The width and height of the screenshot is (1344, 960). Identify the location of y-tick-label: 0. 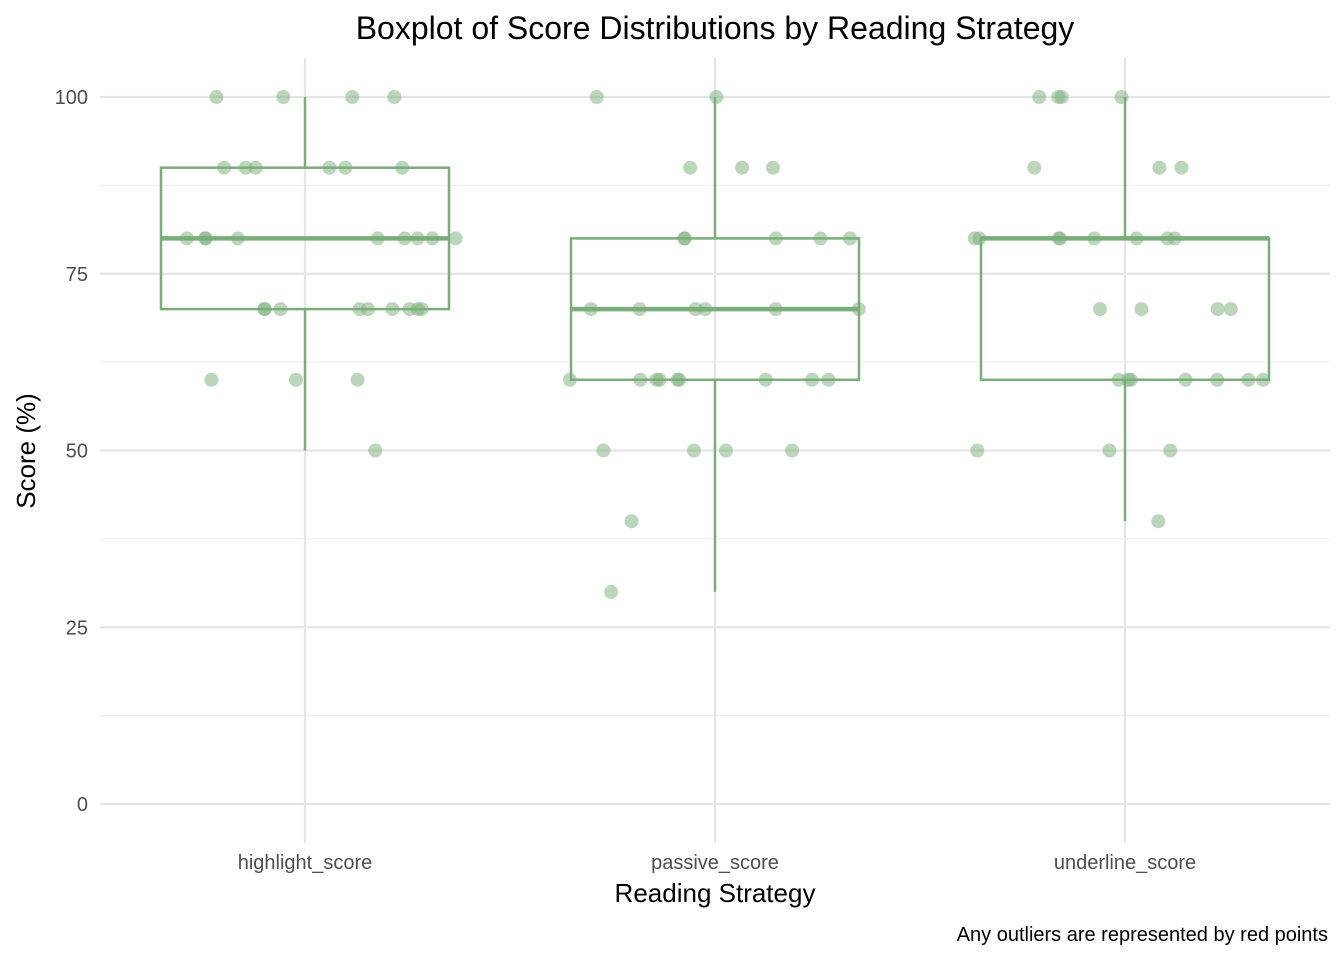
(82, 805).